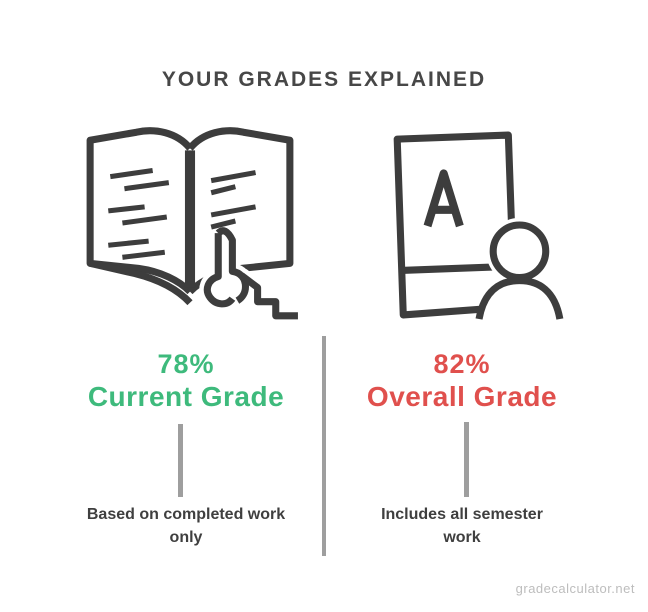 Image resolution: width=648 pixels, height=612 pixels. I want to click on overall-grade-description-line2: work, so click(462, 537).